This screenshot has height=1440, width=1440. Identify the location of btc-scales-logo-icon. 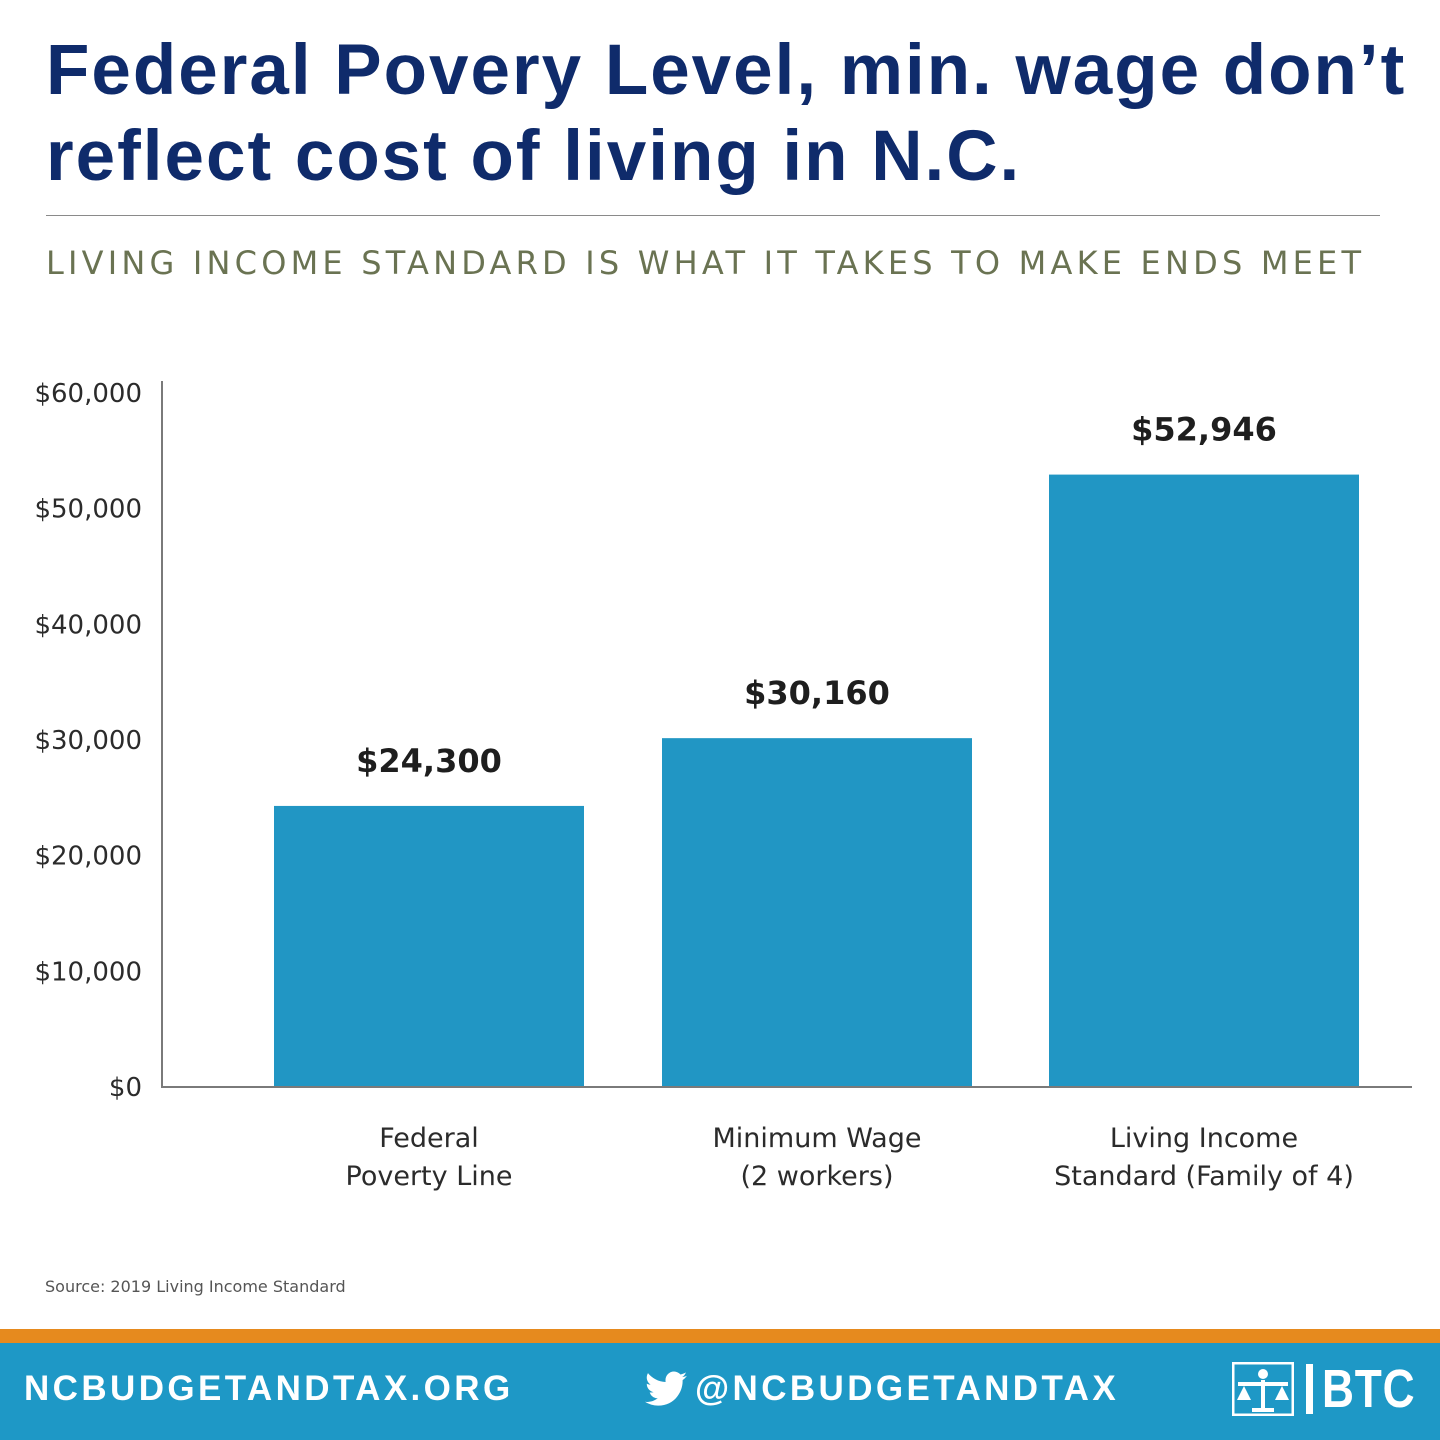
(1263, 1389).